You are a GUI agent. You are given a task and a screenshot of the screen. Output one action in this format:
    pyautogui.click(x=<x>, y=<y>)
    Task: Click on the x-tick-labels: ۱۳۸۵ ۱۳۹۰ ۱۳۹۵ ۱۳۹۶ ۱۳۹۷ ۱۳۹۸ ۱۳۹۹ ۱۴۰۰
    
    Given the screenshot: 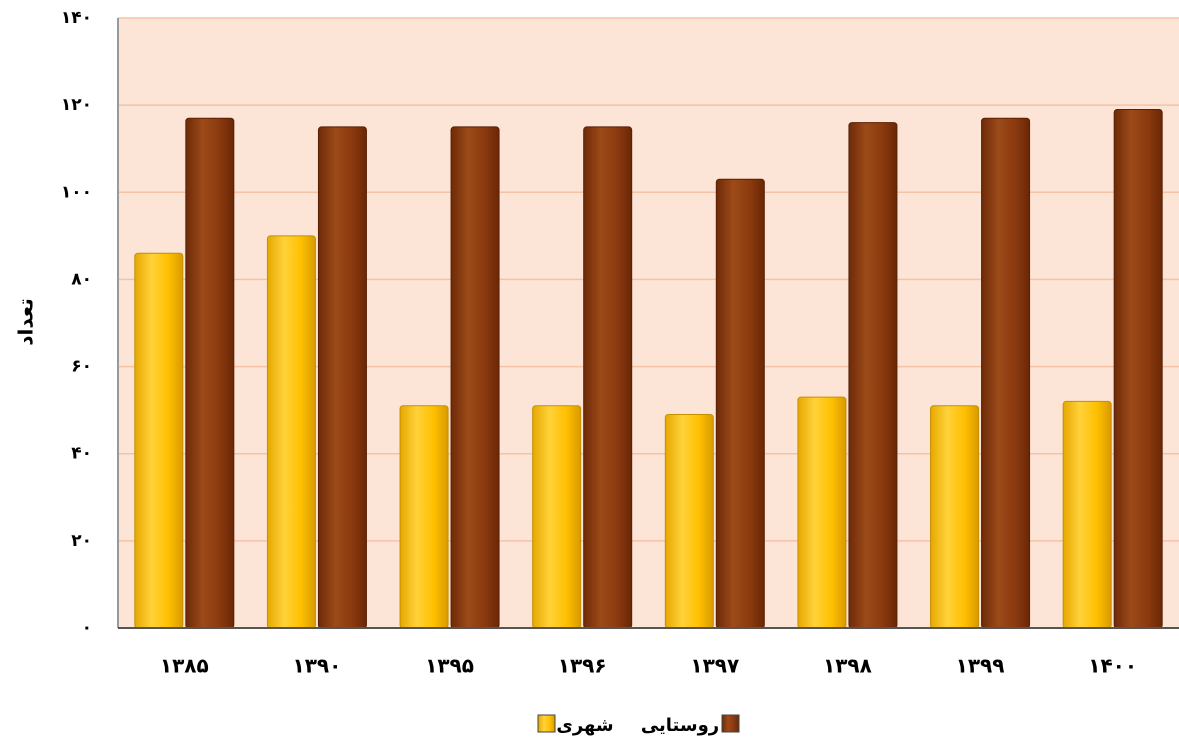 What is the action you would take?
    pyautogui.click(x=648, y=666)
    